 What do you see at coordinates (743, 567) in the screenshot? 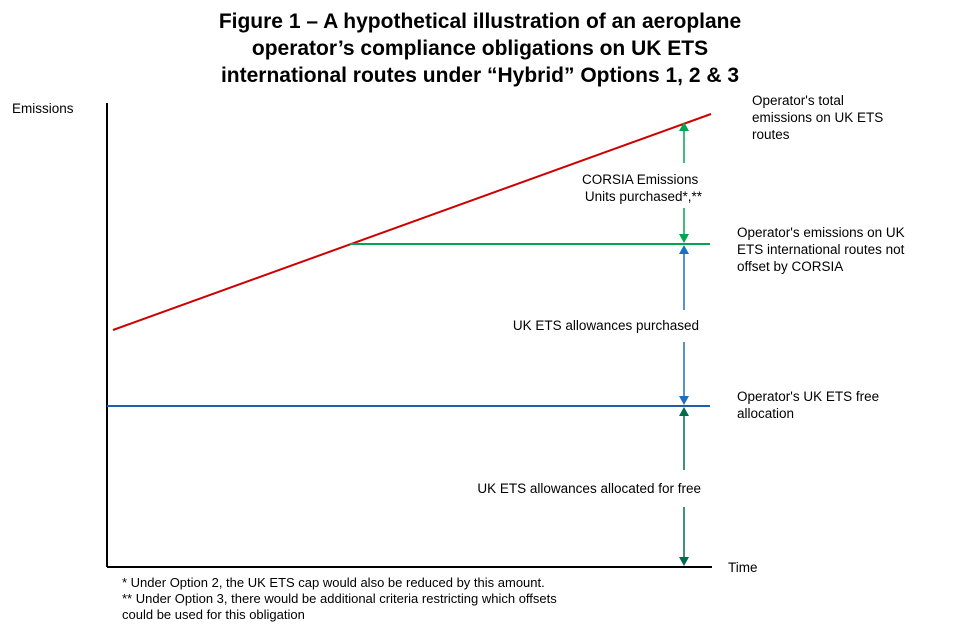
I see `x-axis-label: Time` at bounding box center [743, 567].